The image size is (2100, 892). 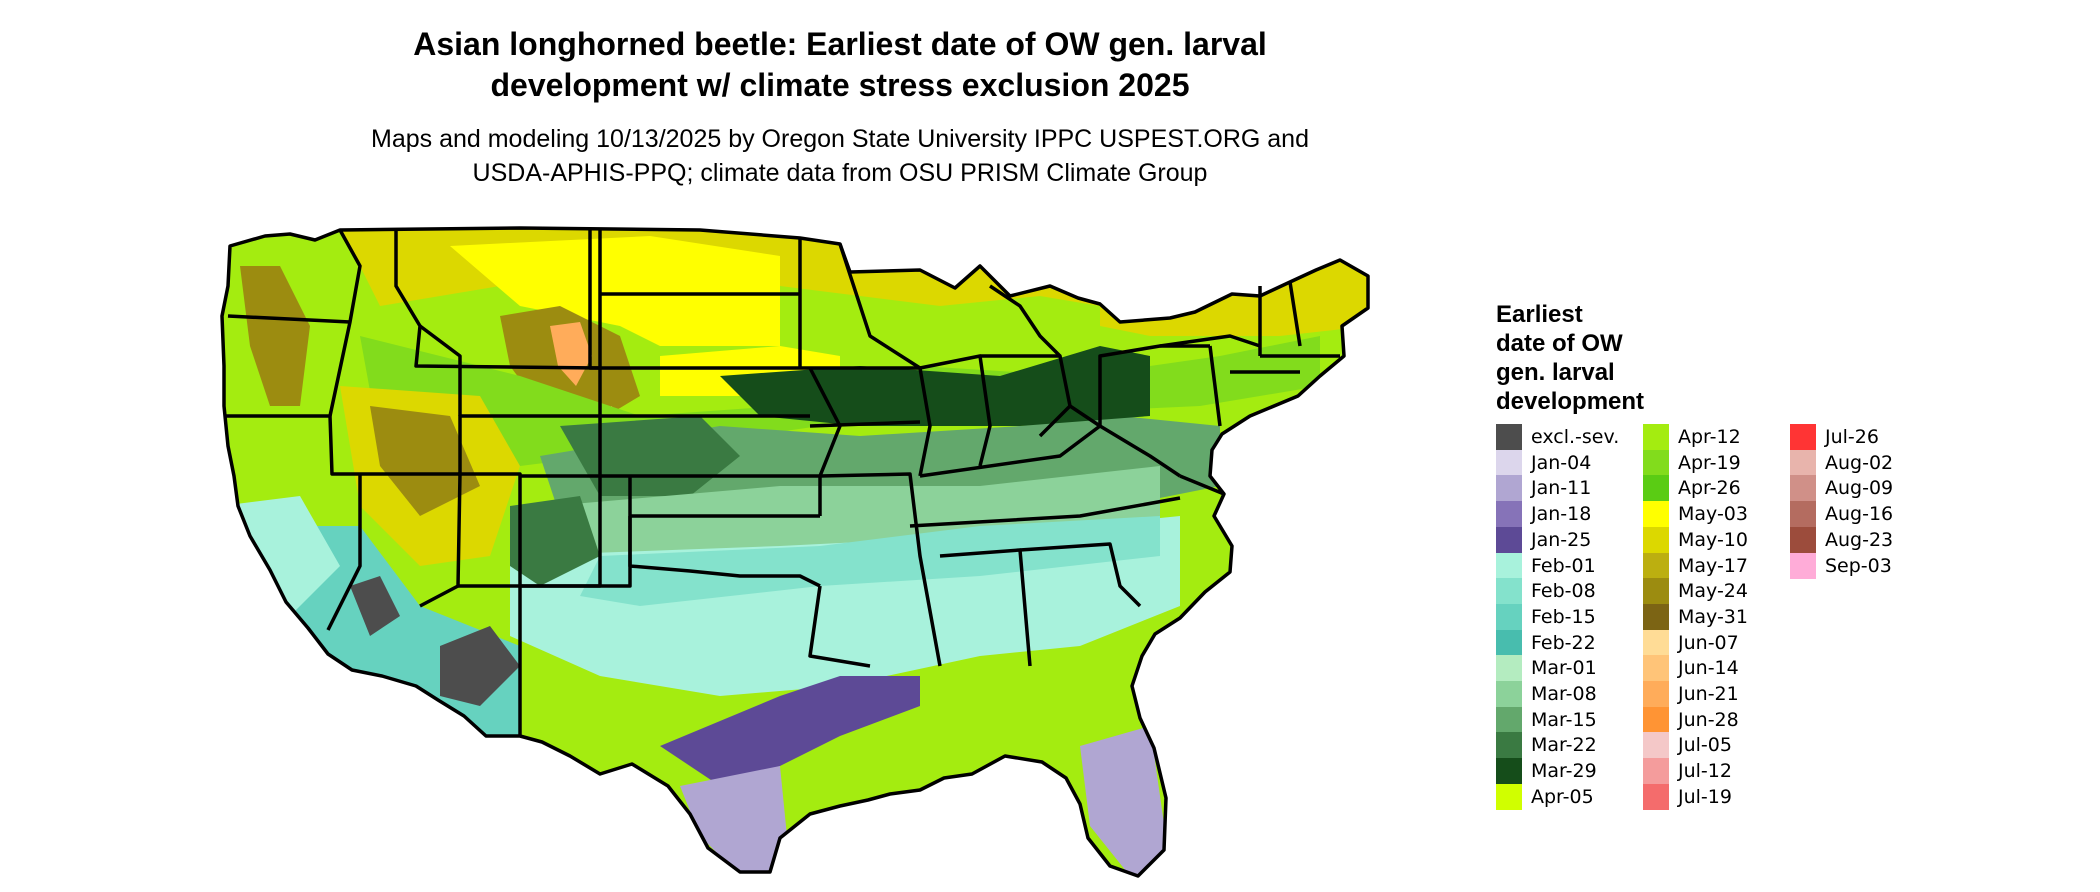 I want to click on legend-label: Apr-12, so click(x=1709, y=437).